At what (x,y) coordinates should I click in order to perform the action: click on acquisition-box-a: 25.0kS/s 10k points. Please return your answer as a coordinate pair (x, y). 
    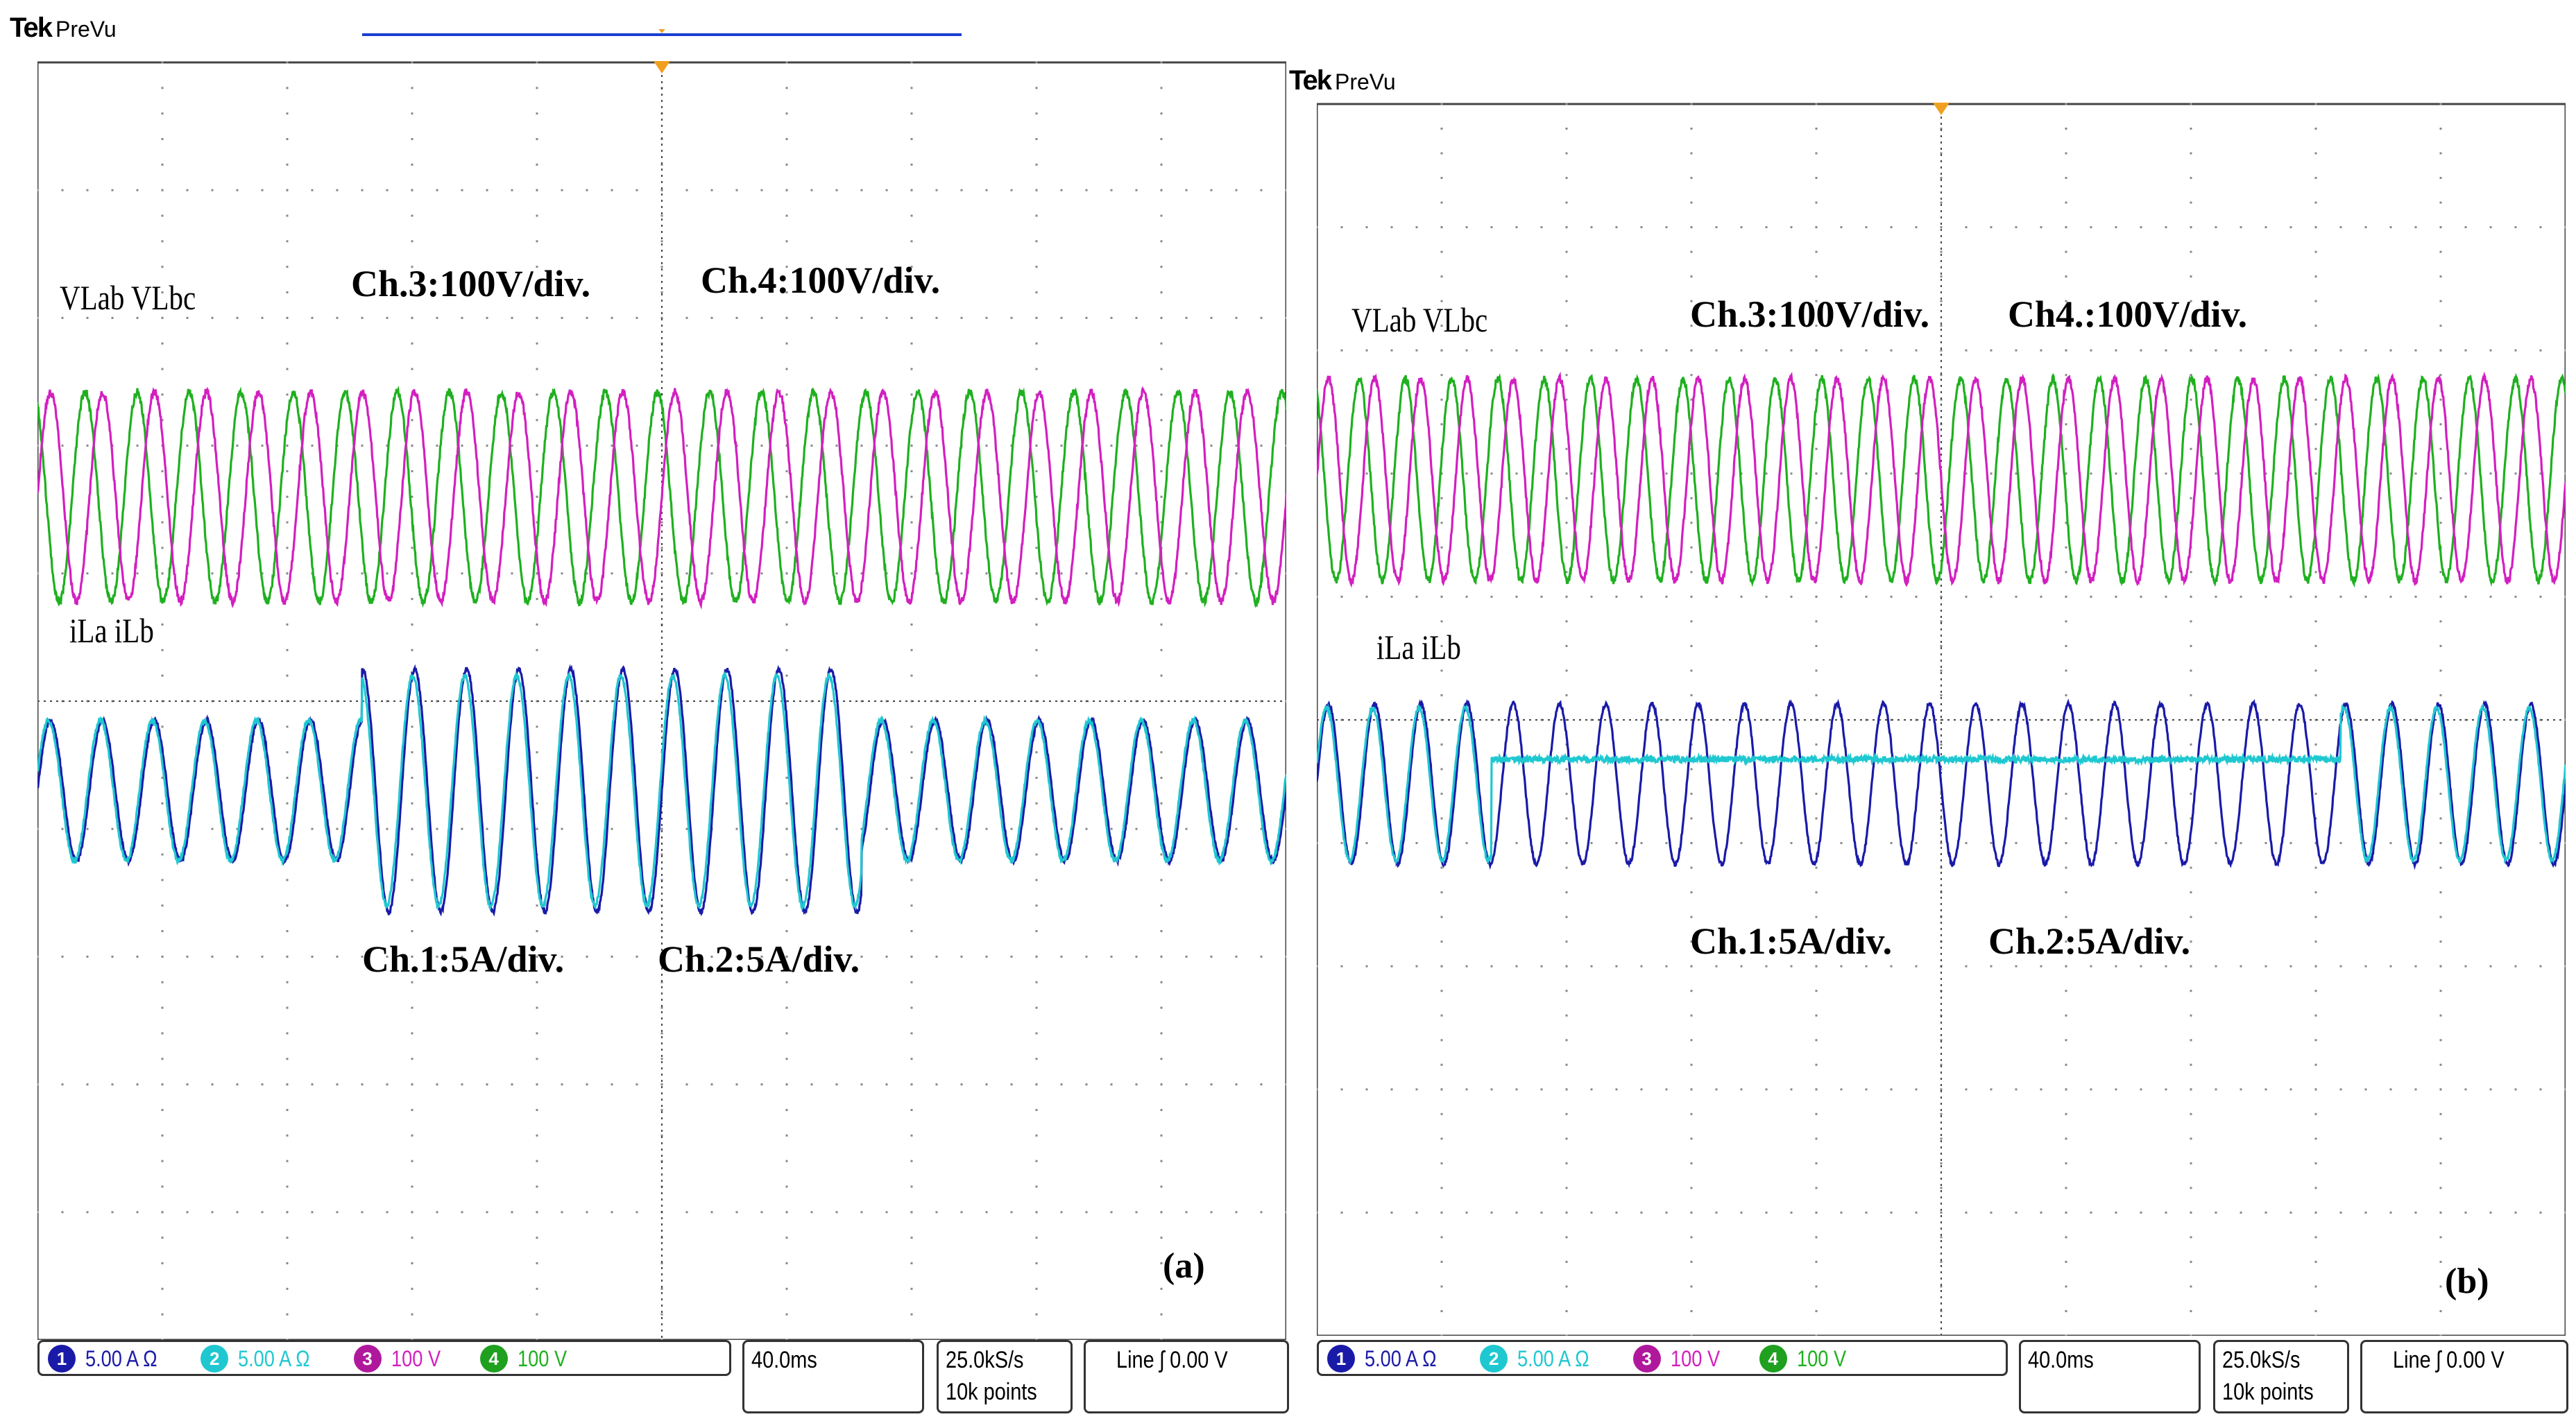
    Looking at the image, I should click on (1005, 1376).